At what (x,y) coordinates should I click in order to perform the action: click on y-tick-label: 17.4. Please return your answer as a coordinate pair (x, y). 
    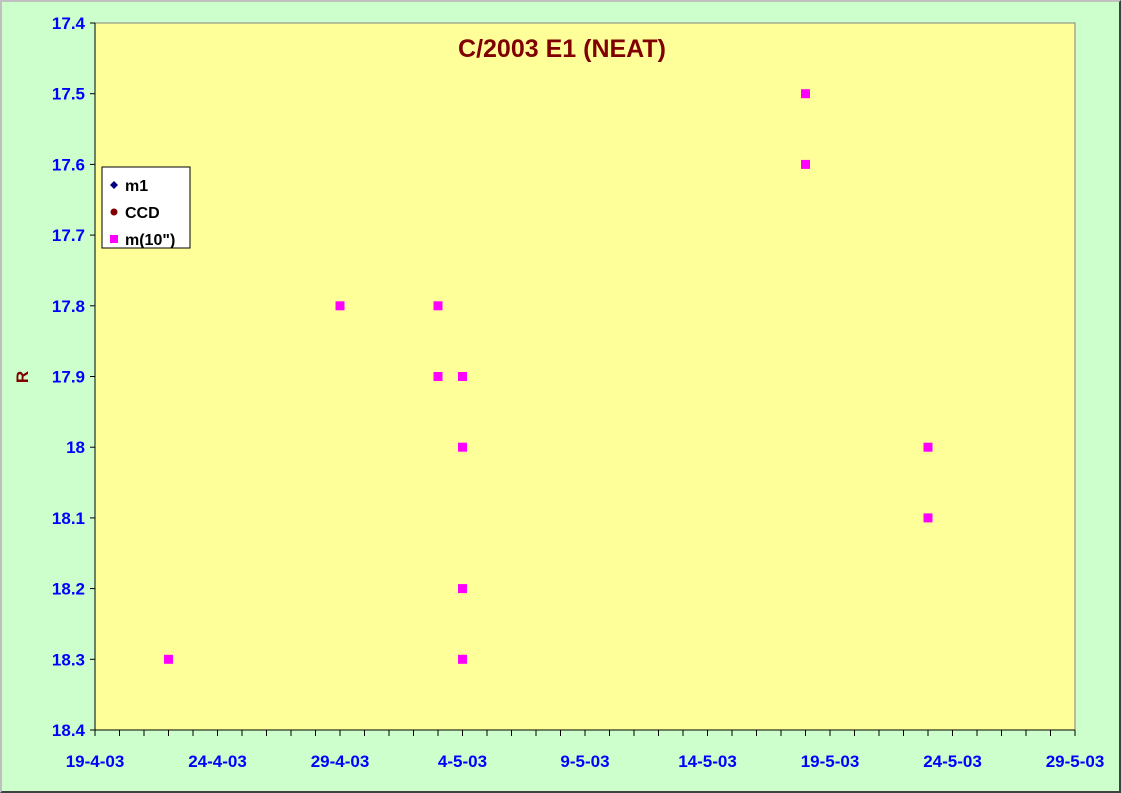
    Looking at the image, I should click on (69, 23).